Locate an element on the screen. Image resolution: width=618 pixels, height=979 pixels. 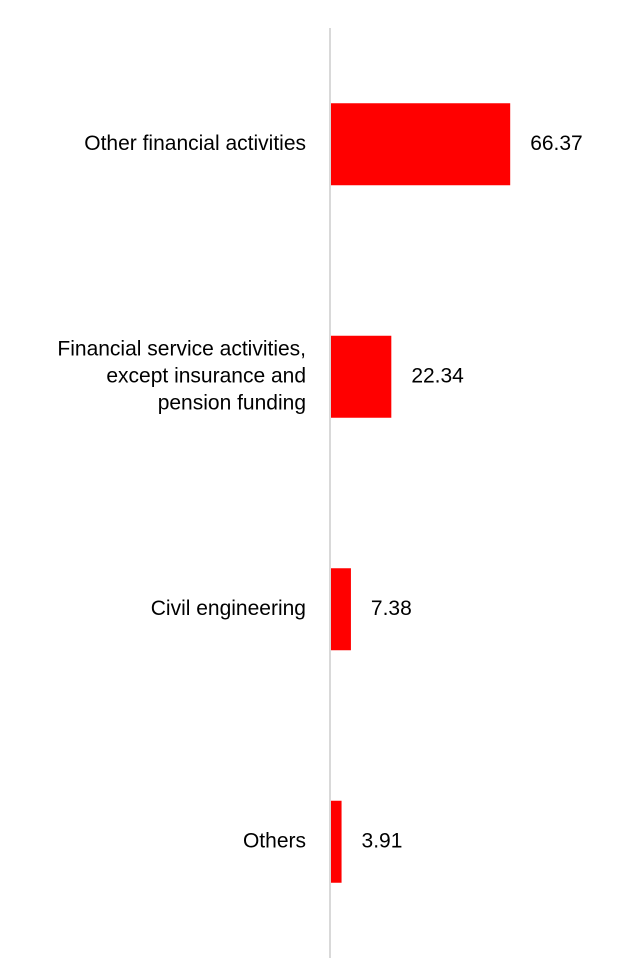
category-label-1-line-0: Financial service activities, is located at coordinates (181, 348).